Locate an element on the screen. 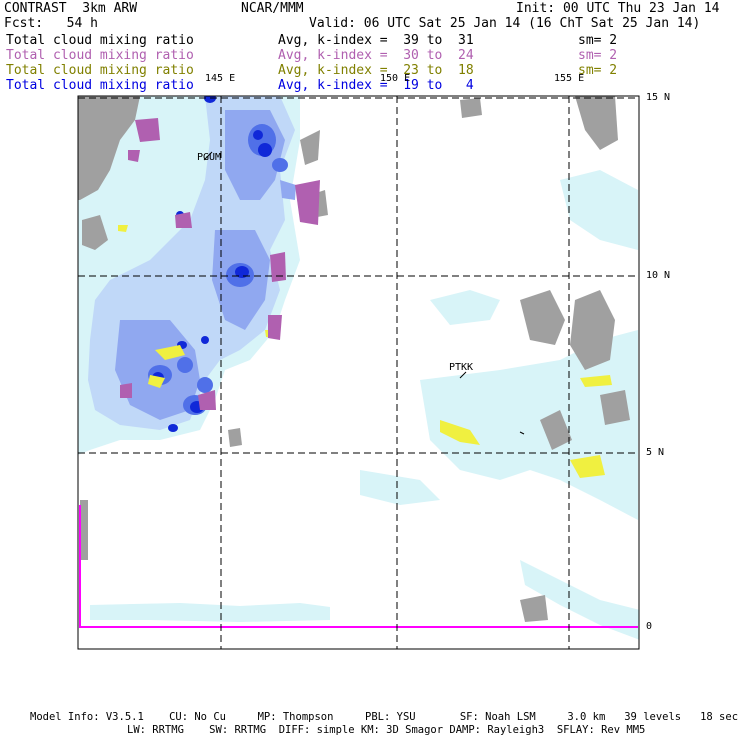 The height and width of the screenshot is (740, 740). forecast-hour: Fcst: 54 h is located at coordinates (51, 23).